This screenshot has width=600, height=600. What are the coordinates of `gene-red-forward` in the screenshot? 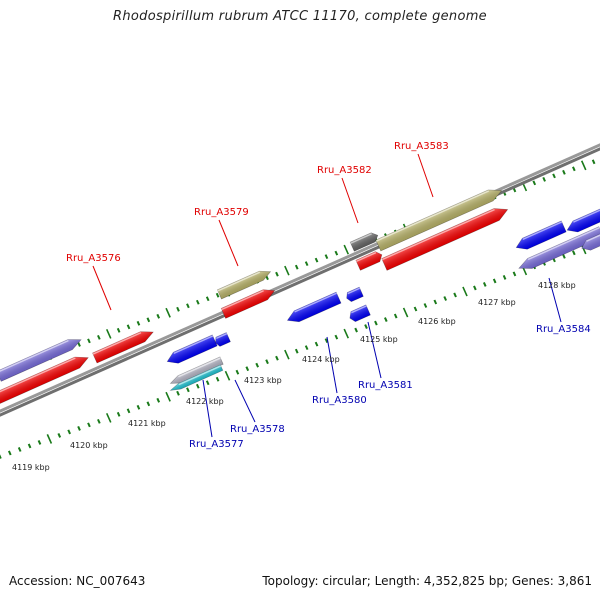 It's located at (44, 382).